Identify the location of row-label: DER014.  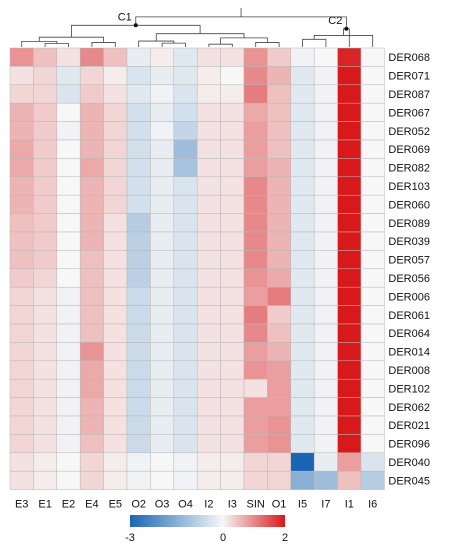
(409, 353).